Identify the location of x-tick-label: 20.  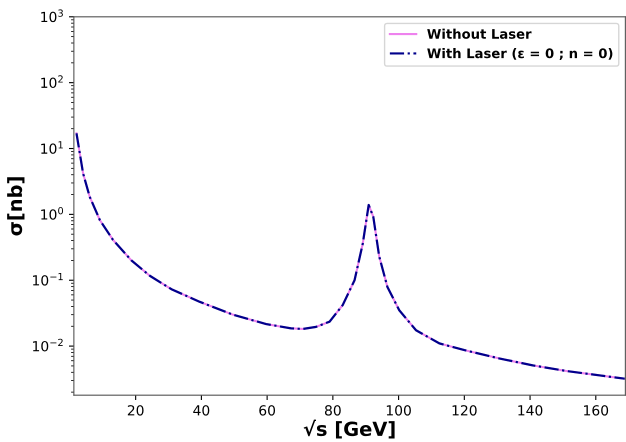
(136, 410).